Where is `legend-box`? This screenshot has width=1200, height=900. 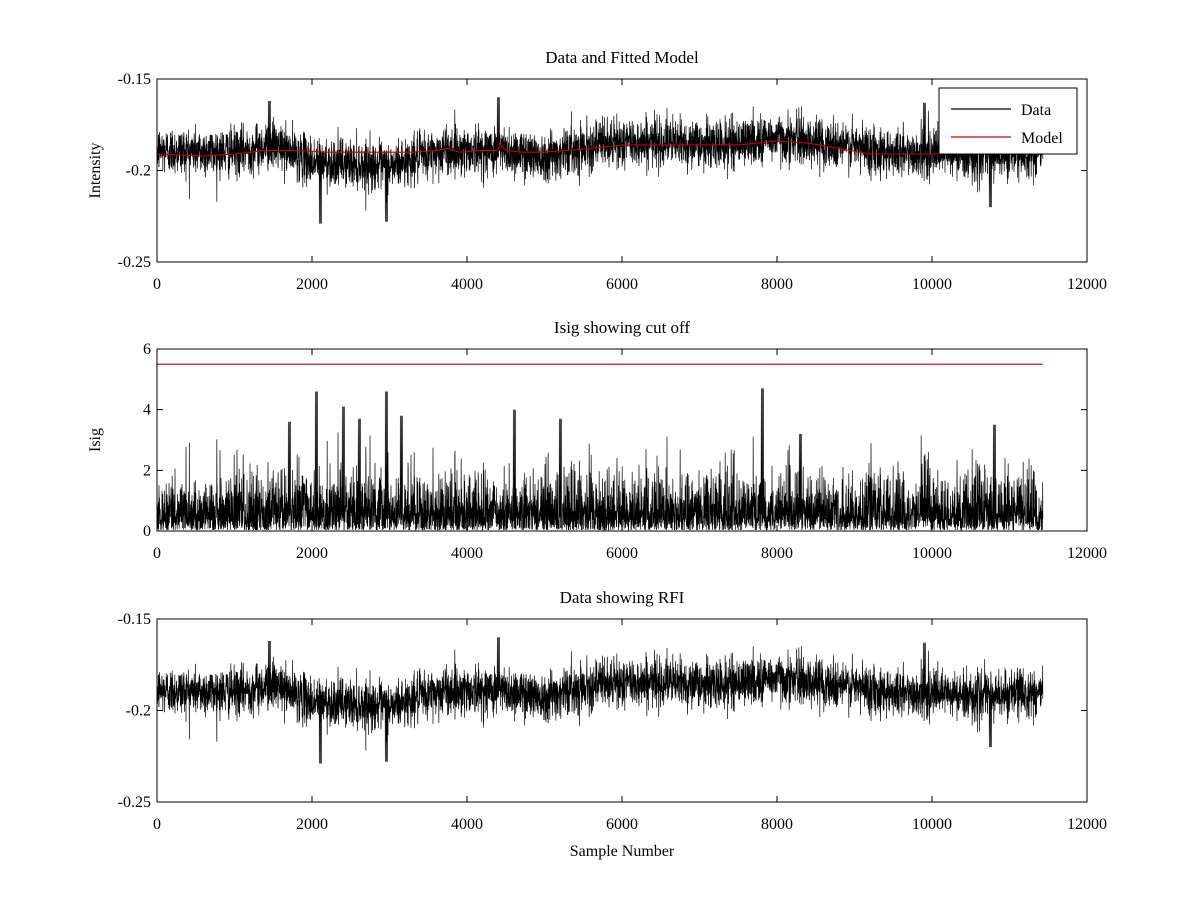 legend-box is located at coordinates (1008, 121).